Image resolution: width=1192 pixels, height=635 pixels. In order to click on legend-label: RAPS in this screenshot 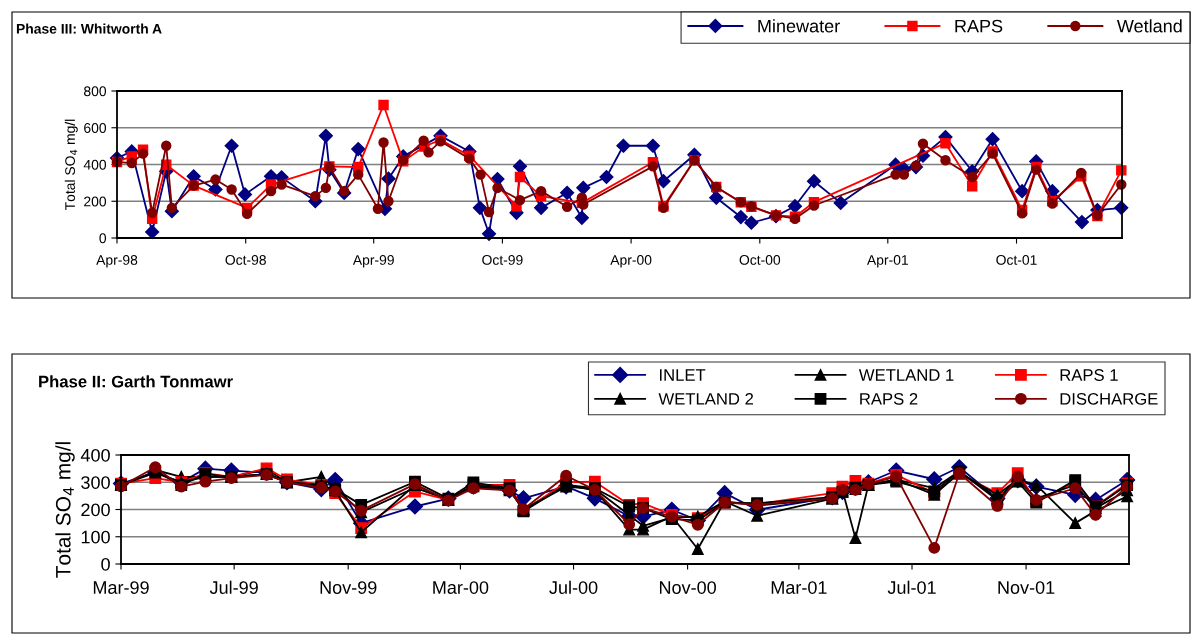, I will do `click(979, 26)`.